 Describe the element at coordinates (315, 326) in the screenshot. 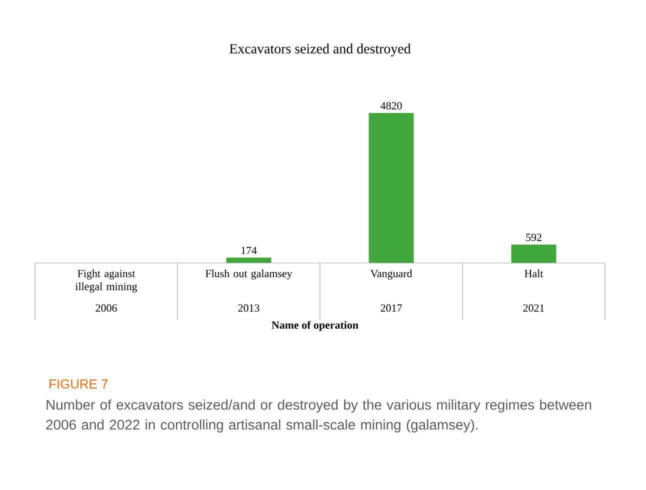

I see `x-axis-title: Name of operation` at that location.